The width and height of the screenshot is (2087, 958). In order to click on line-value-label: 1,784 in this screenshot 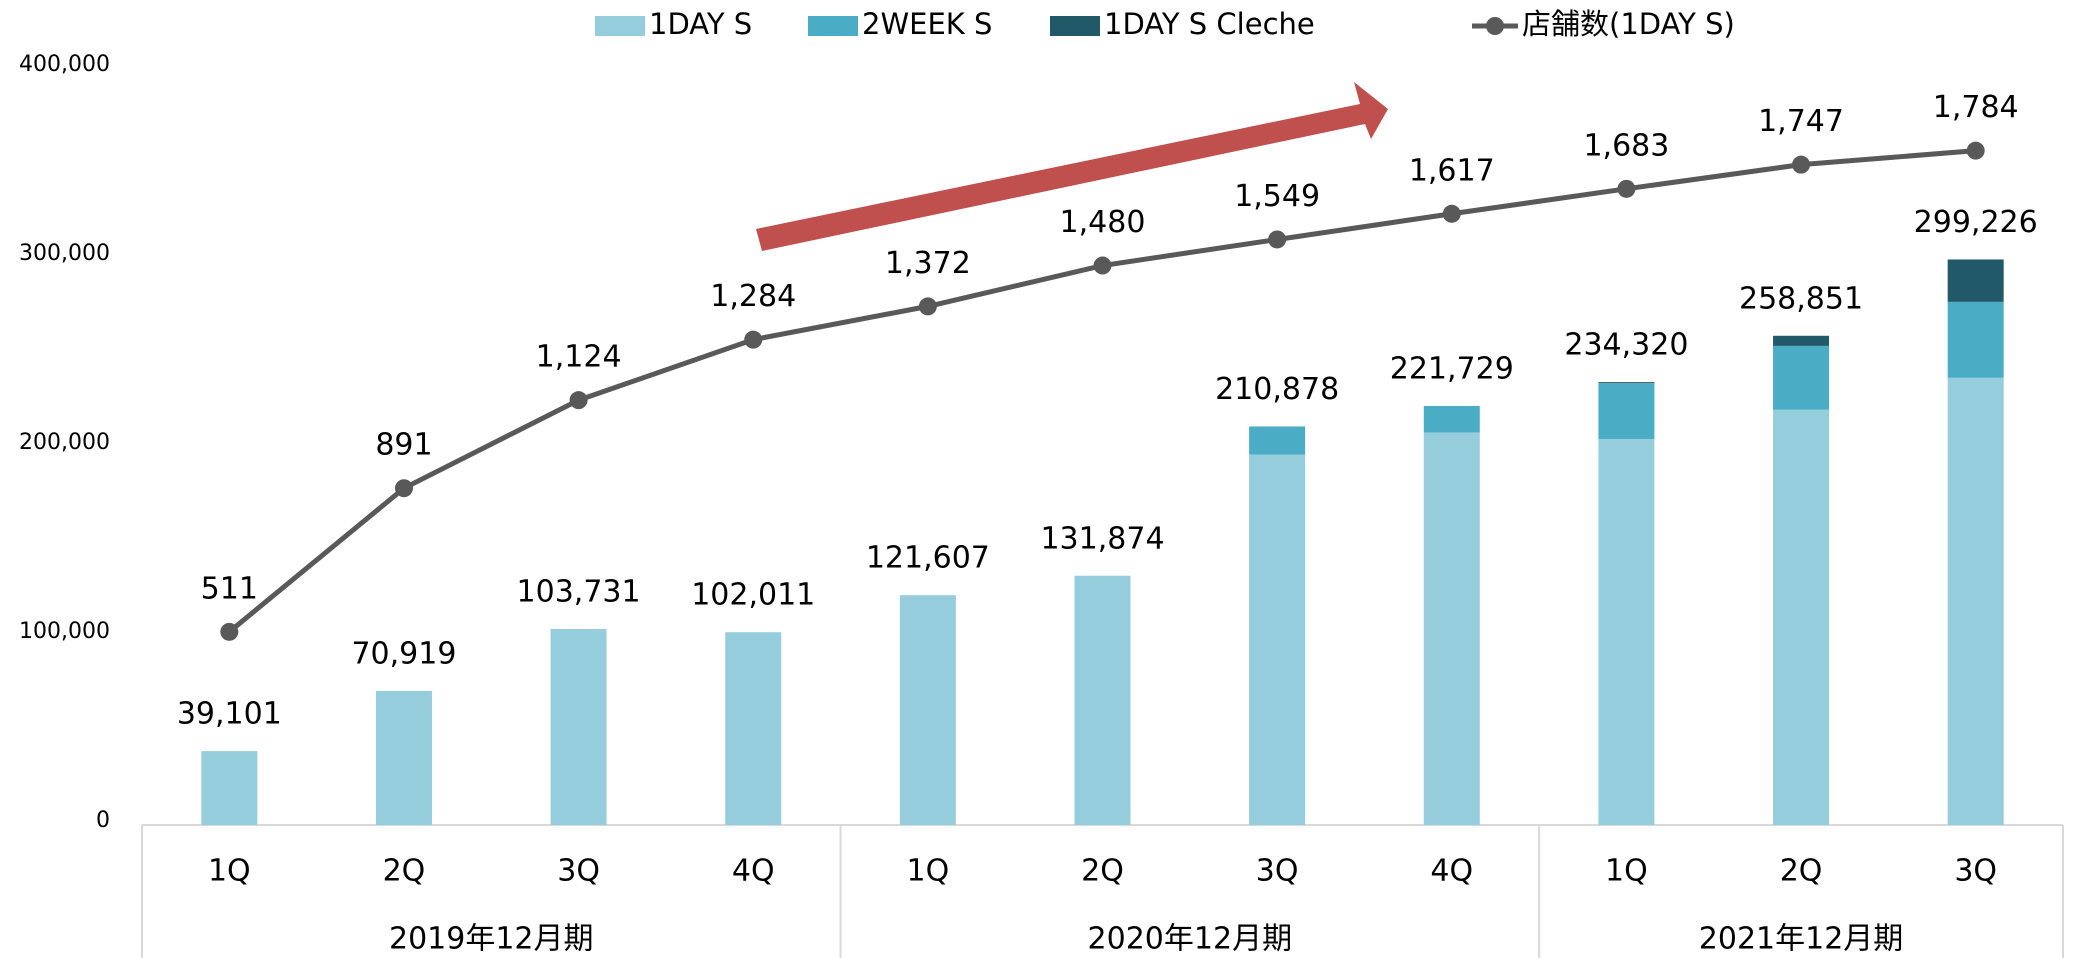, I will do `click(1976, 107)`.